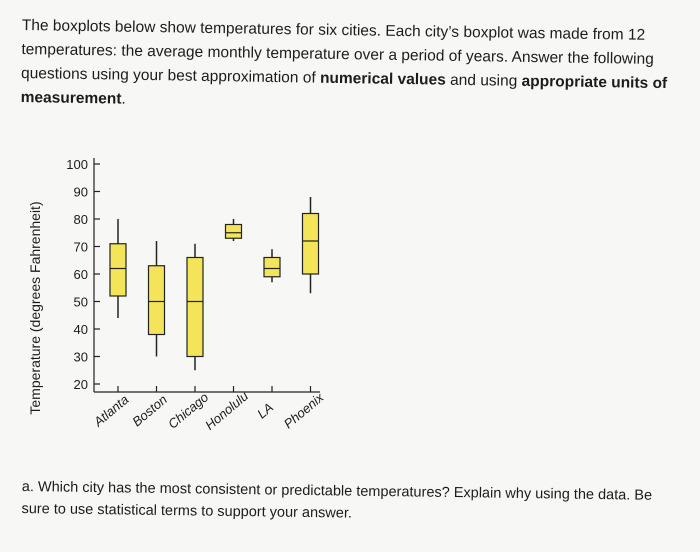  I want to click on box-phoenix, so click(310, 243).